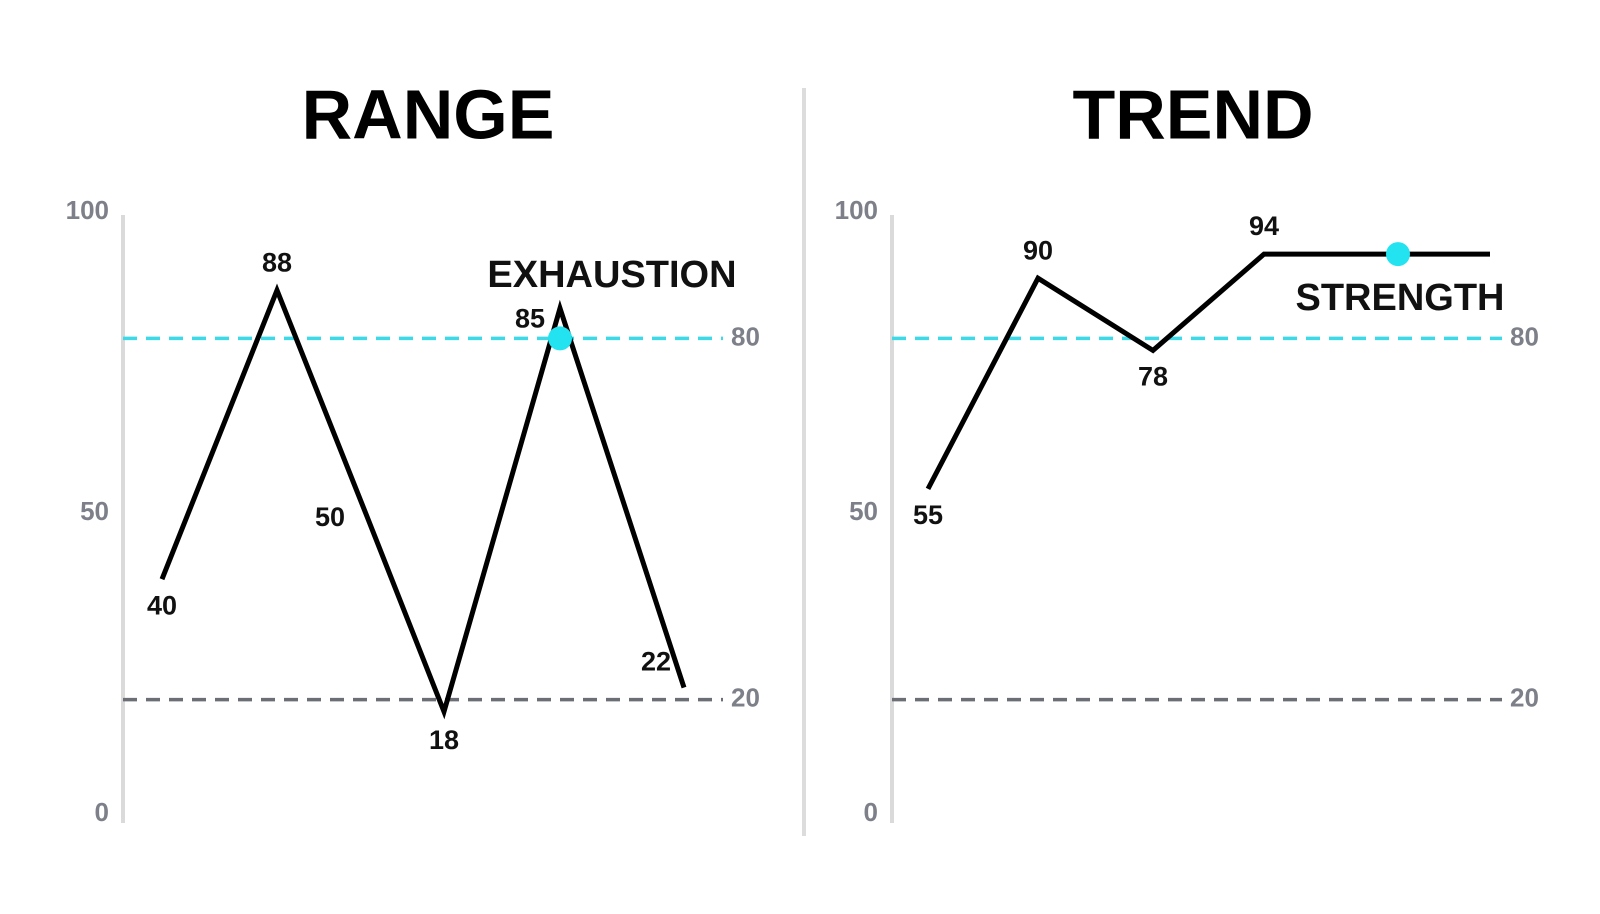 Image resolution: width=1600 pixels, height=914 pixels. I want to click on data-label: 85, so click(530, 318).